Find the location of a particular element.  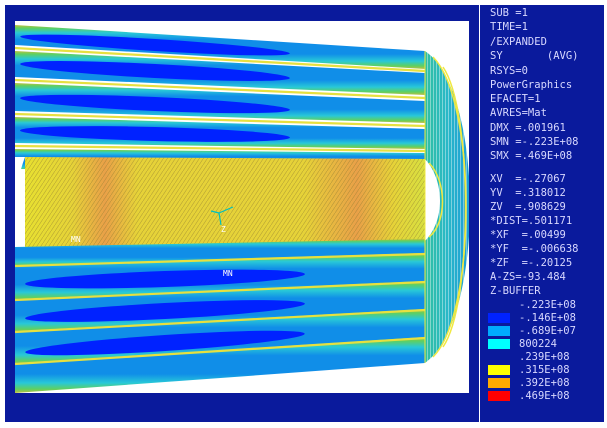

legend-swatch-orange is located at coordinates (499, 383).